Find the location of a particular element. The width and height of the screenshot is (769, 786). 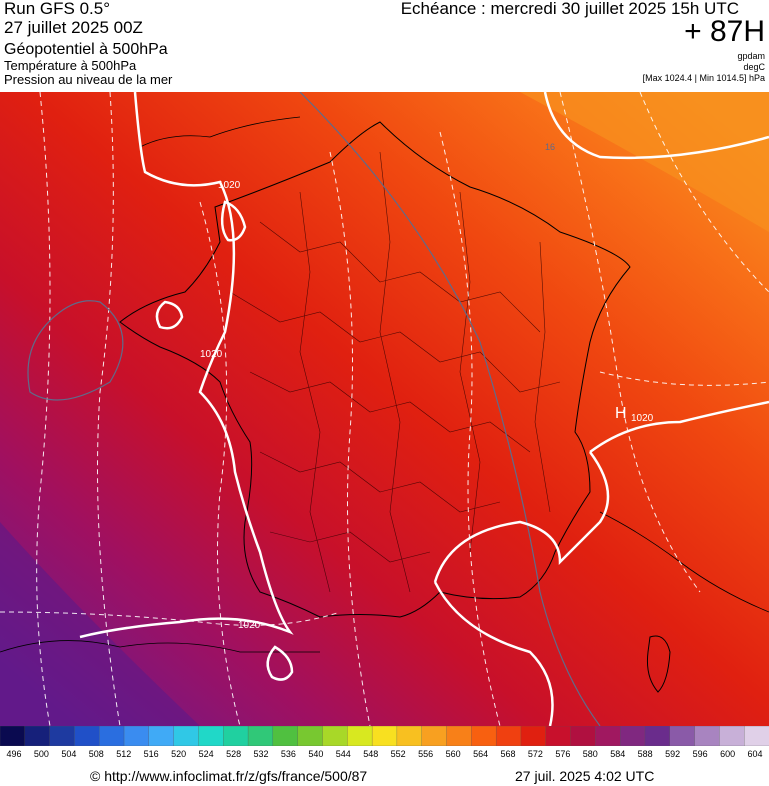

color-scale-label: 528 is located at coordinates (234, 754).